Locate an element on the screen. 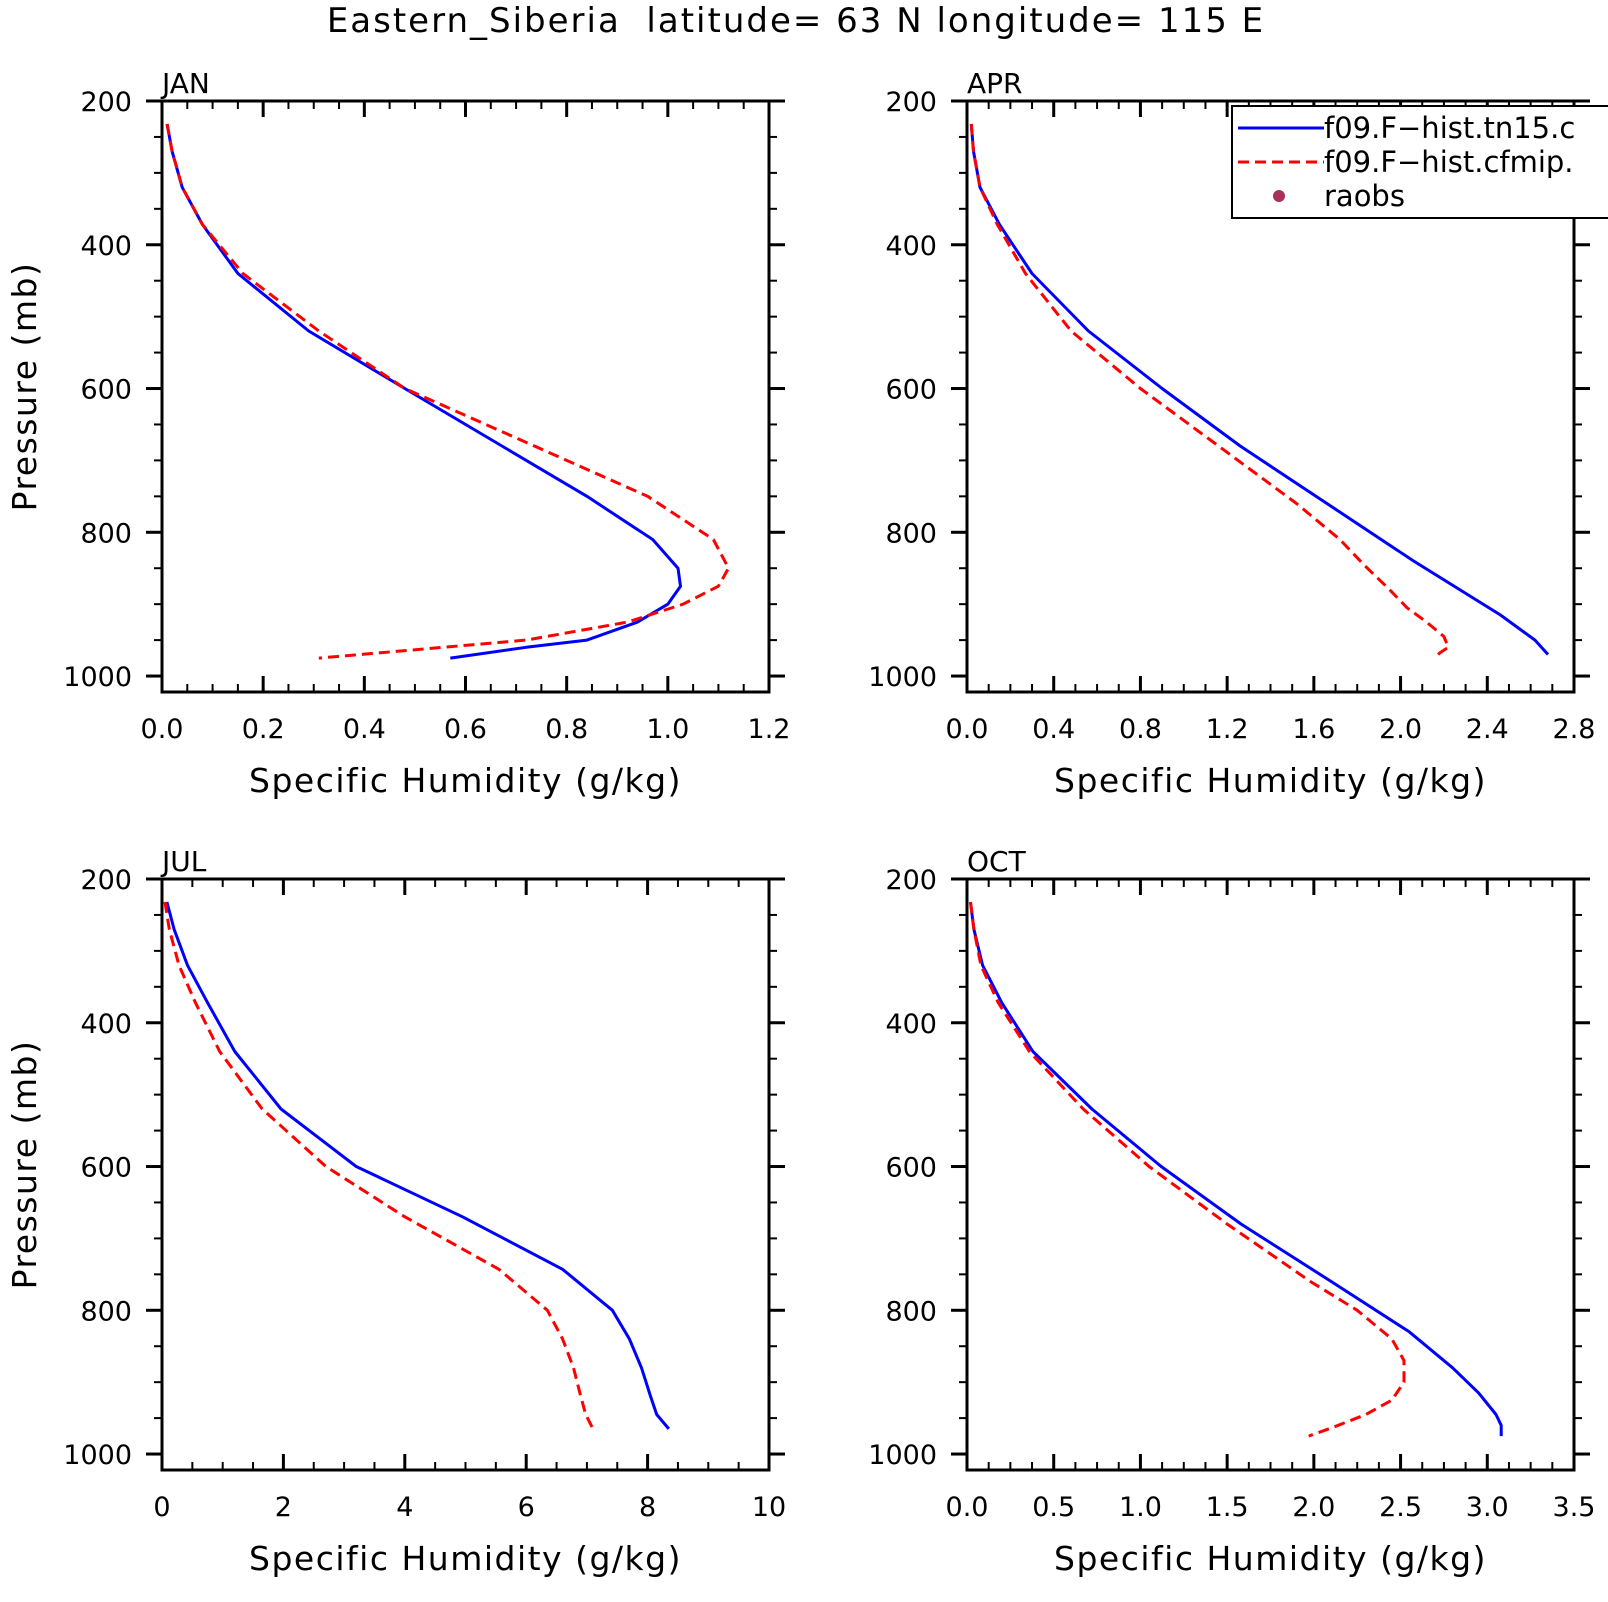  legend-label: raobs is located at coordinates (1364, 196).